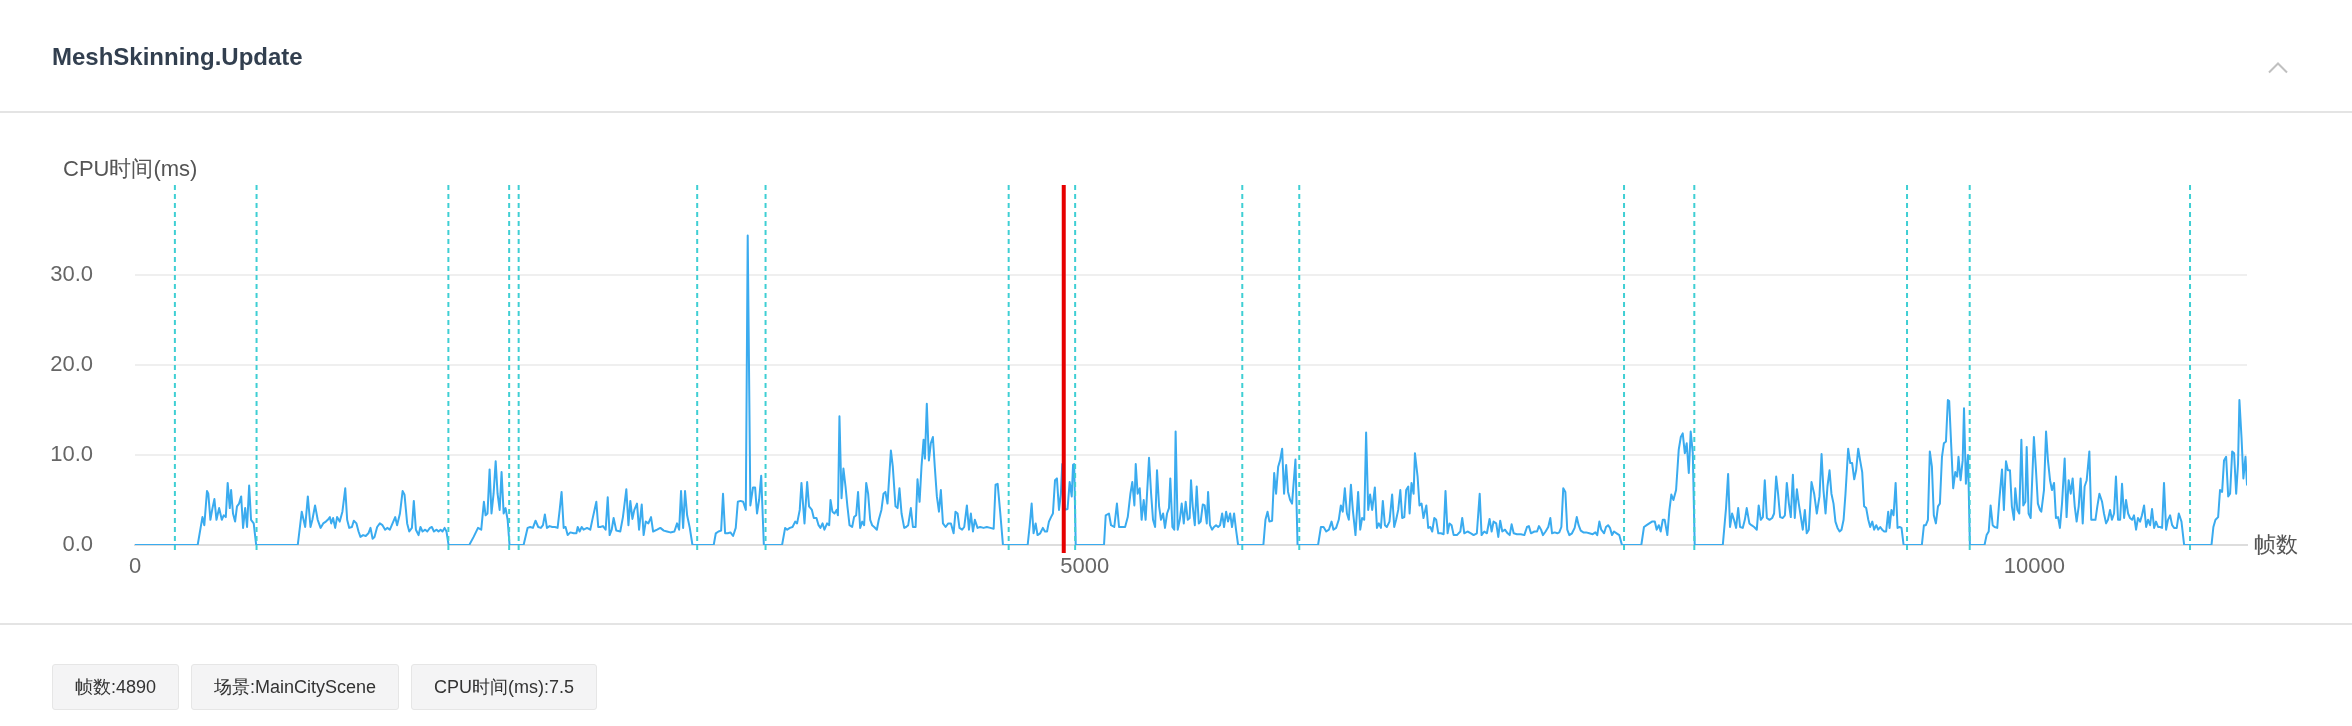 Image resolution: width=2352 pixels, height=726 pixels. Describe the element at coordinates (1085, 566) in the screenshot. I see `x-tick-label: 5000` at that location.